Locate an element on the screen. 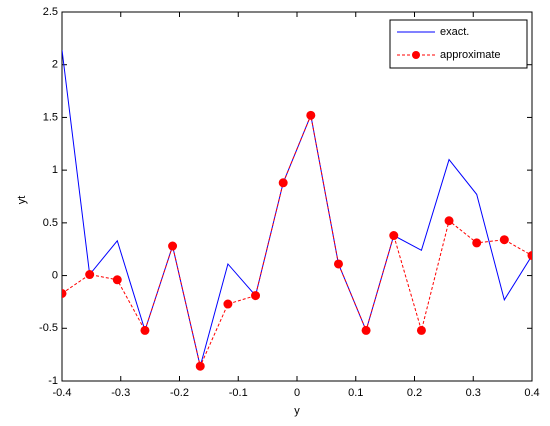 The image size is (550, 426). x-tick-label: -0.3 is located at coordinates (120, 393).